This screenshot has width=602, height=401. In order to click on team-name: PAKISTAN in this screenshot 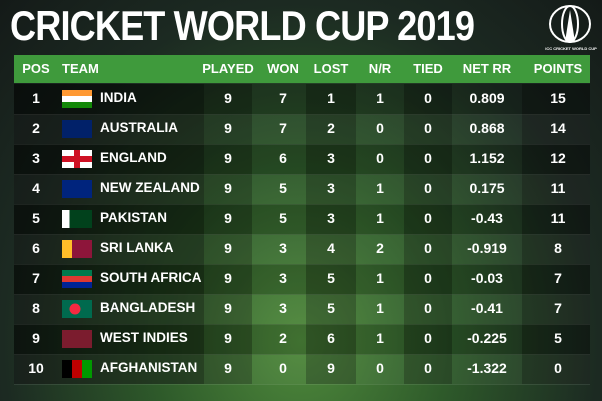, I will do `click(133, 217)`.